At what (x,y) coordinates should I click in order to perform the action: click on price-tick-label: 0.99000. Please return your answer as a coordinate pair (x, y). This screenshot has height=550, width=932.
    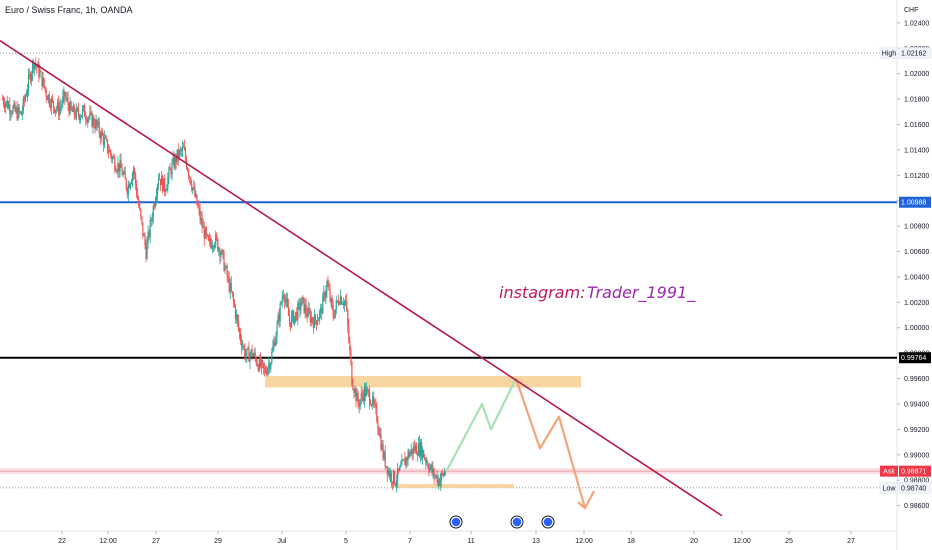
    Looking at the image, I should click on (916, 455).